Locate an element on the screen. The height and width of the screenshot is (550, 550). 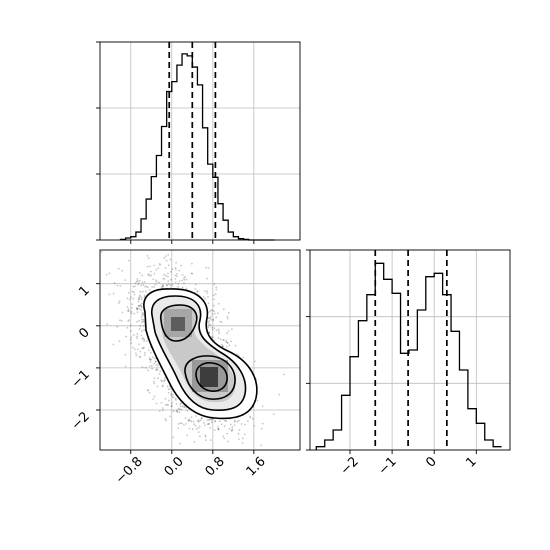
contour-outer is located at coordinates (200, 354).